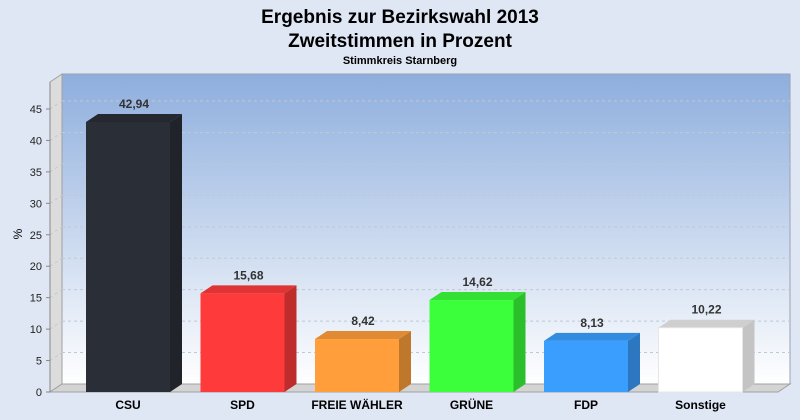 The width and height of the screenshot is (800, 420). I want to click on bar-csu, so click(128, 256).